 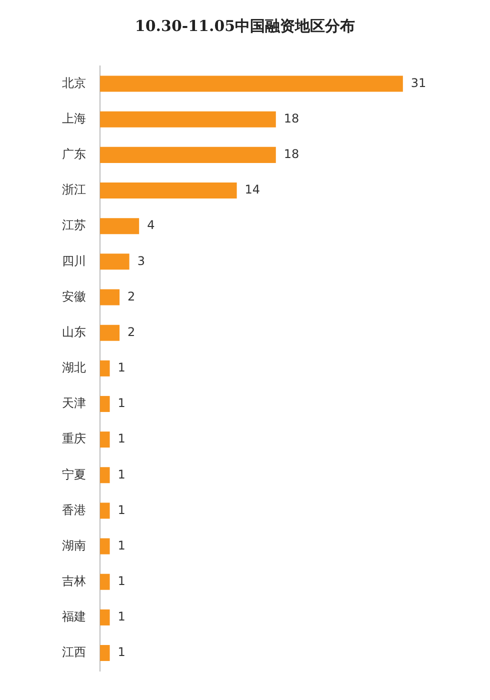 I want to click on y-tick-label: 广东, so click(x=74, y=154).